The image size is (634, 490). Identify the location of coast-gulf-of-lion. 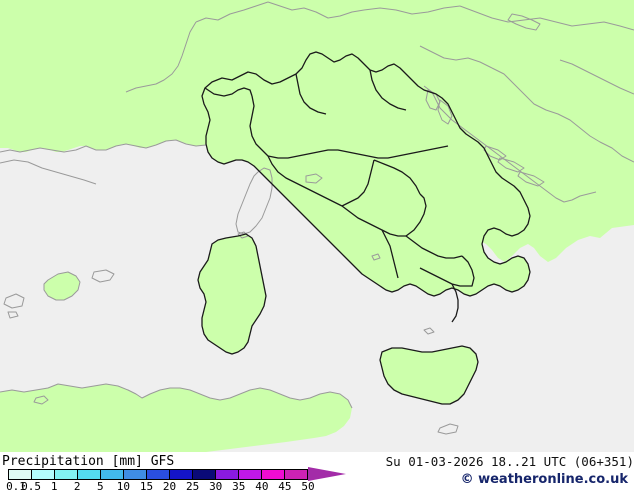
(103, 146).